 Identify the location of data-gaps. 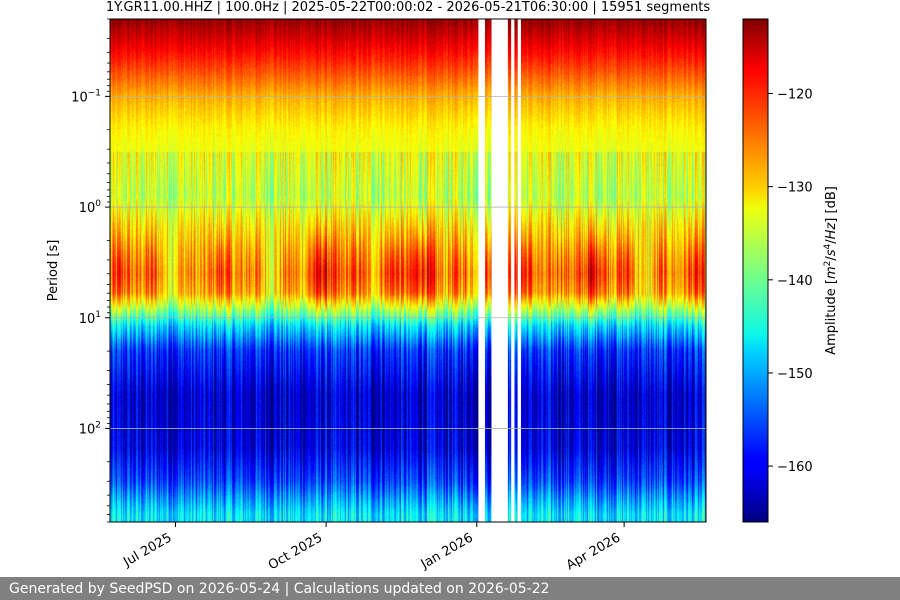
(499, 270).